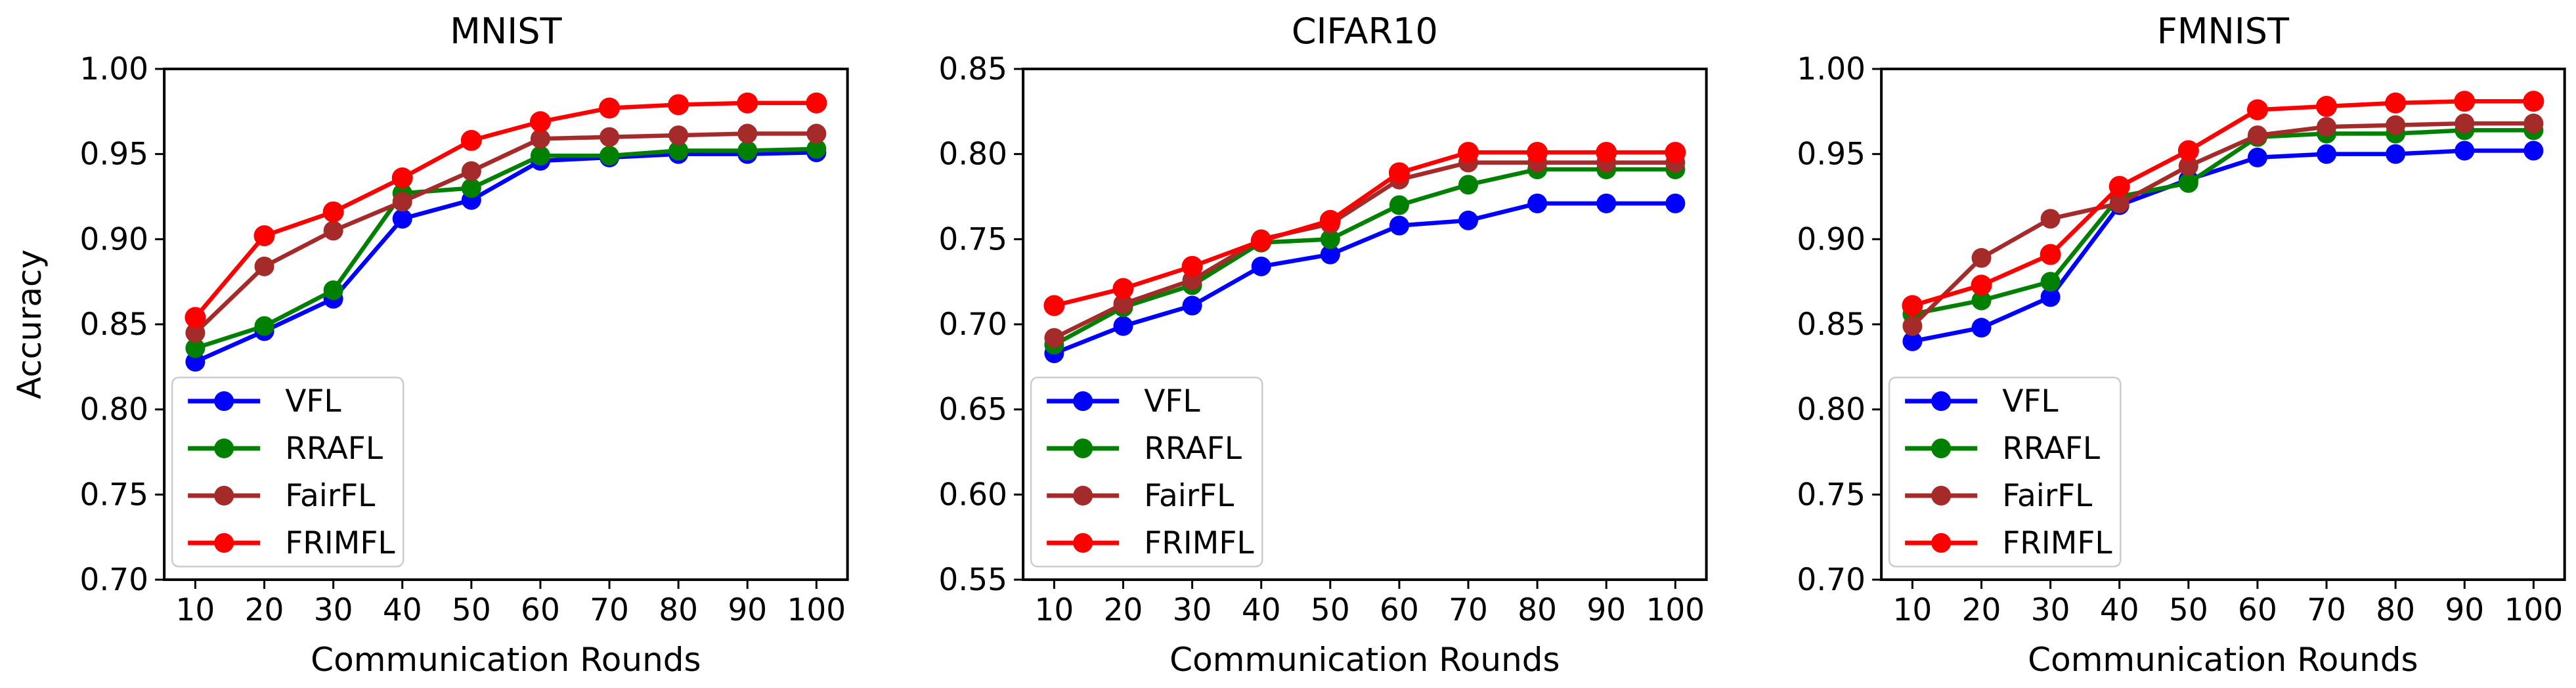 This screenshot has width=2576, height=688. Describe the element at coordinates (114, 495) in the screenshot. I see `y-tick-label: 0.75` at that location.